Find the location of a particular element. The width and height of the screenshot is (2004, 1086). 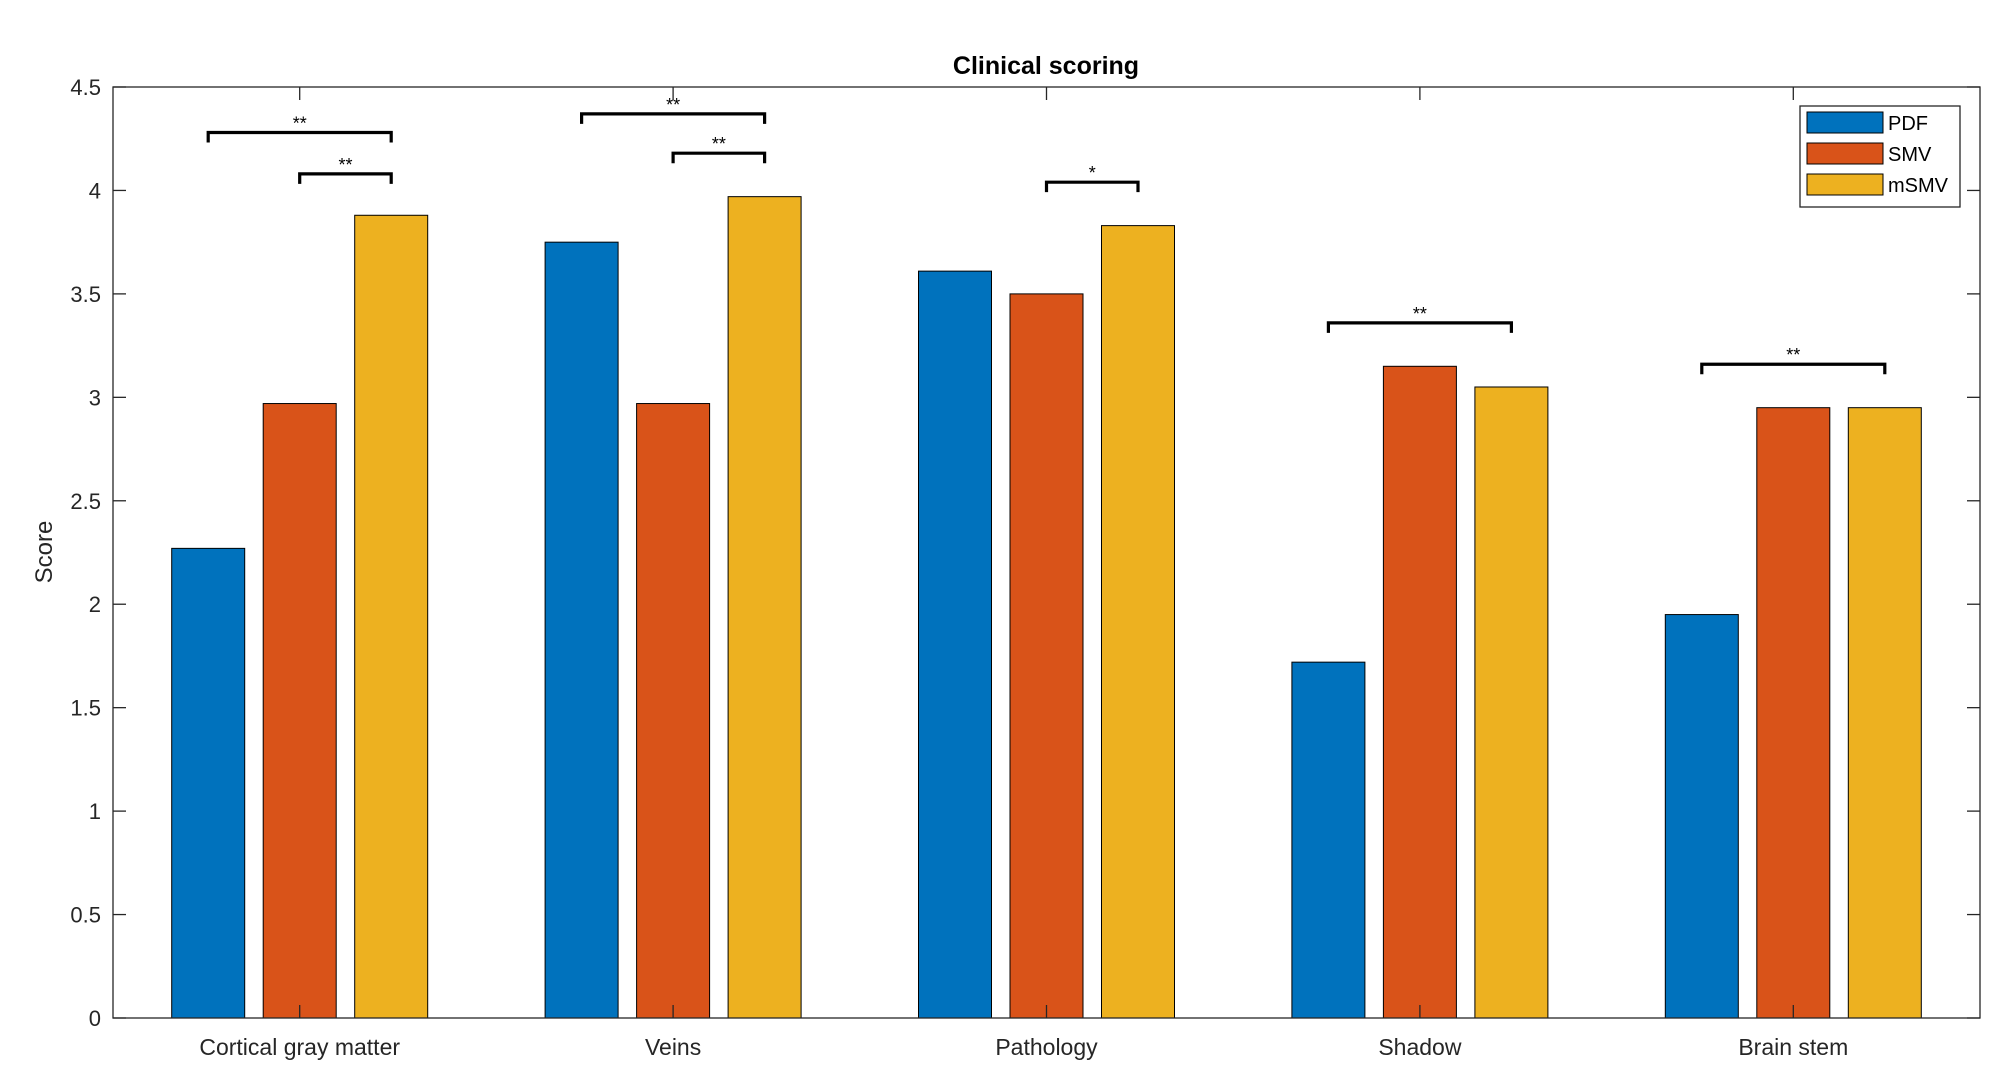

legend: PDF SMV mSMV is located at coordinates (1880, 156).